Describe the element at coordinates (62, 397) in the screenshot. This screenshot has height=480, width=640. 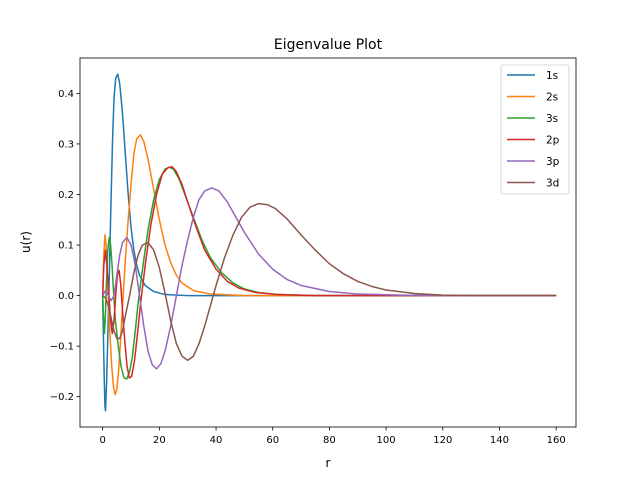
I see `y-tick-label: −0.2` at that location.